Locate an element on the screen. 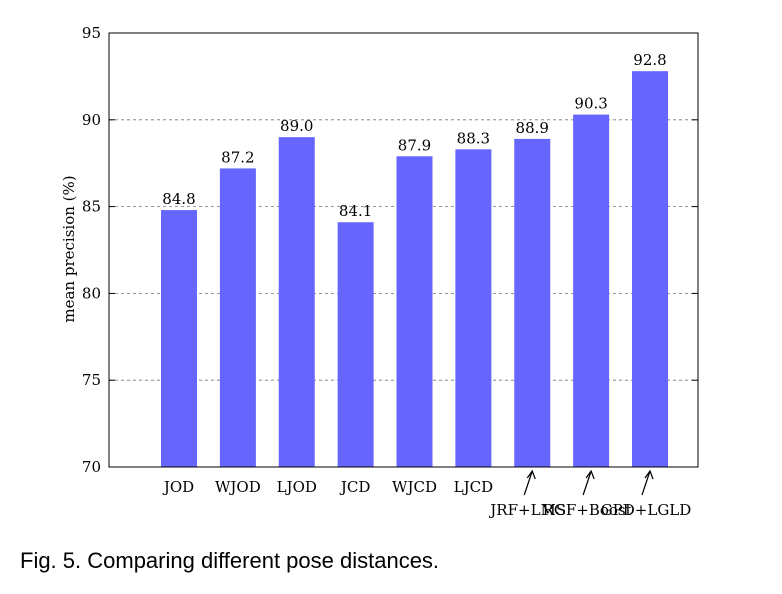  x-tick-label: WJCD is located at coordinates (414, 487).